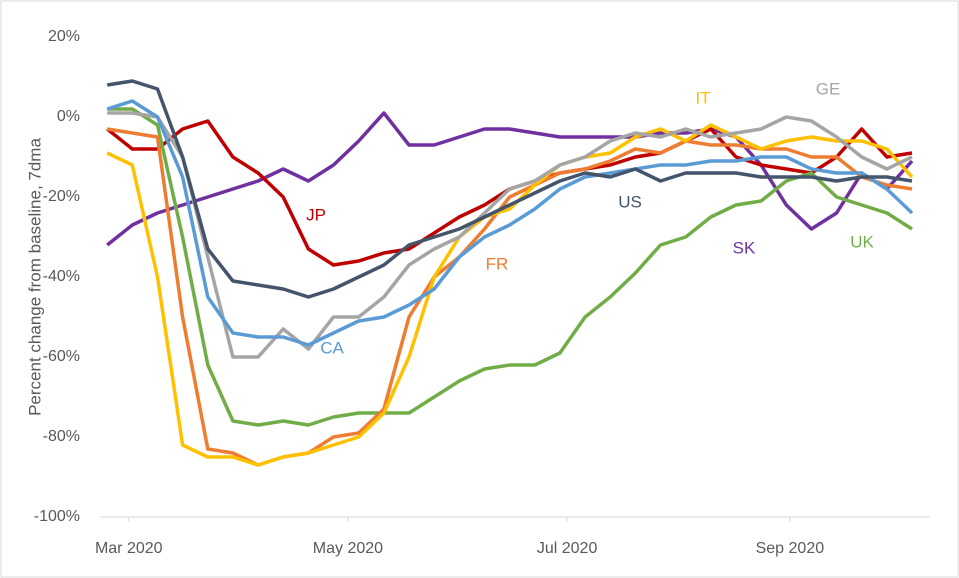 The height and width of the screenshot is (578, 959). Describe the element at coordinates (68, 116) in the screenshot. I see `y-tick-label: 0%` at that location.